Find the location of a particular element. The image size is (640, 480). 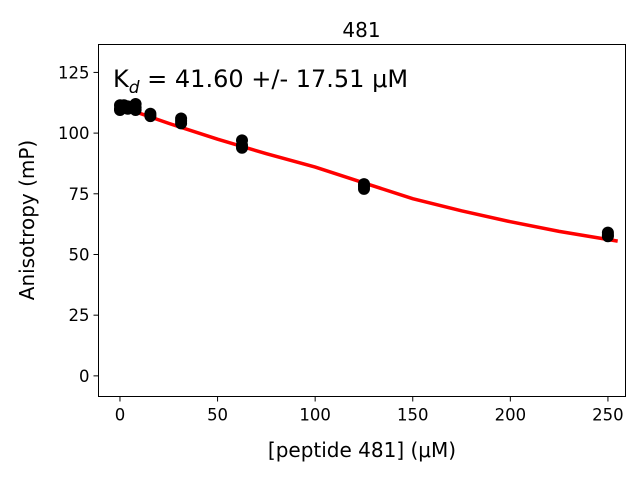

kd-value: = 41.60 +/- 17.51 μM is located at coordinates (274, 79).